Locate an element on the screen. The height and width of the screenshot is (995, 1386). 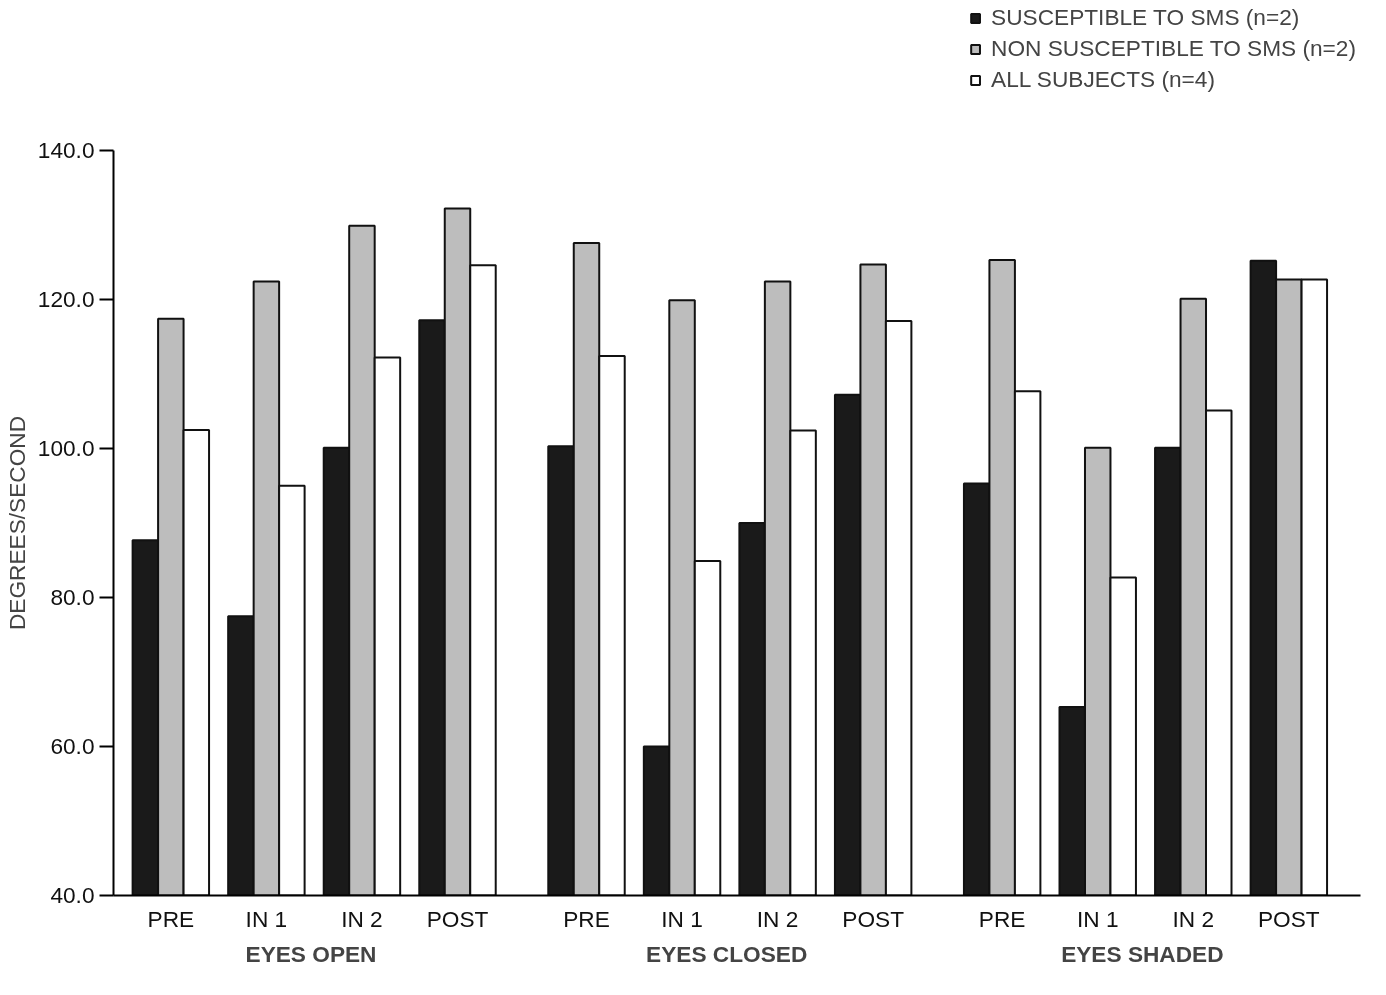
text: EYES SHADED is located at coordinates (1142, 953).